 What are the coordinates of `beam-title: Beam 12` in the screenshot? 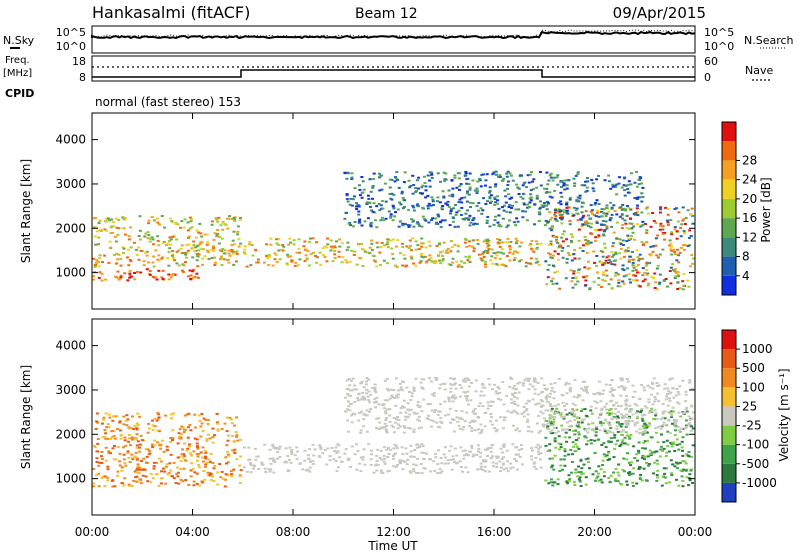 It's located at (386, 14).